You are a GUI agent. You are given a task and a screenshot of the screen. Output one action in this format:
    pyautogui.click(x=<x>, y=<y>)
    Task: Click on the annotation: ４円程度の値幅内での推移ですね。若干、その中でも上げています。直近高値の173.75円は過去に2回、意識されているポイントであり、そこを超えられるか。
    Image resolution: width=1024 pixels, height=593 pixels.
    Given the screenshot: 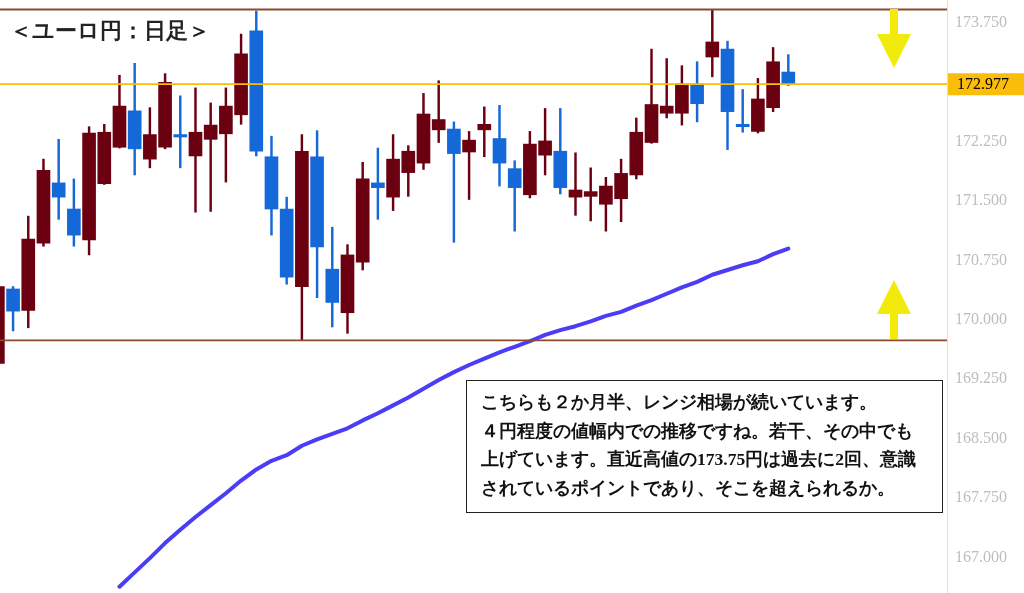 What is the action you would take?
    pyautogui.click(x=699, y=460)
    